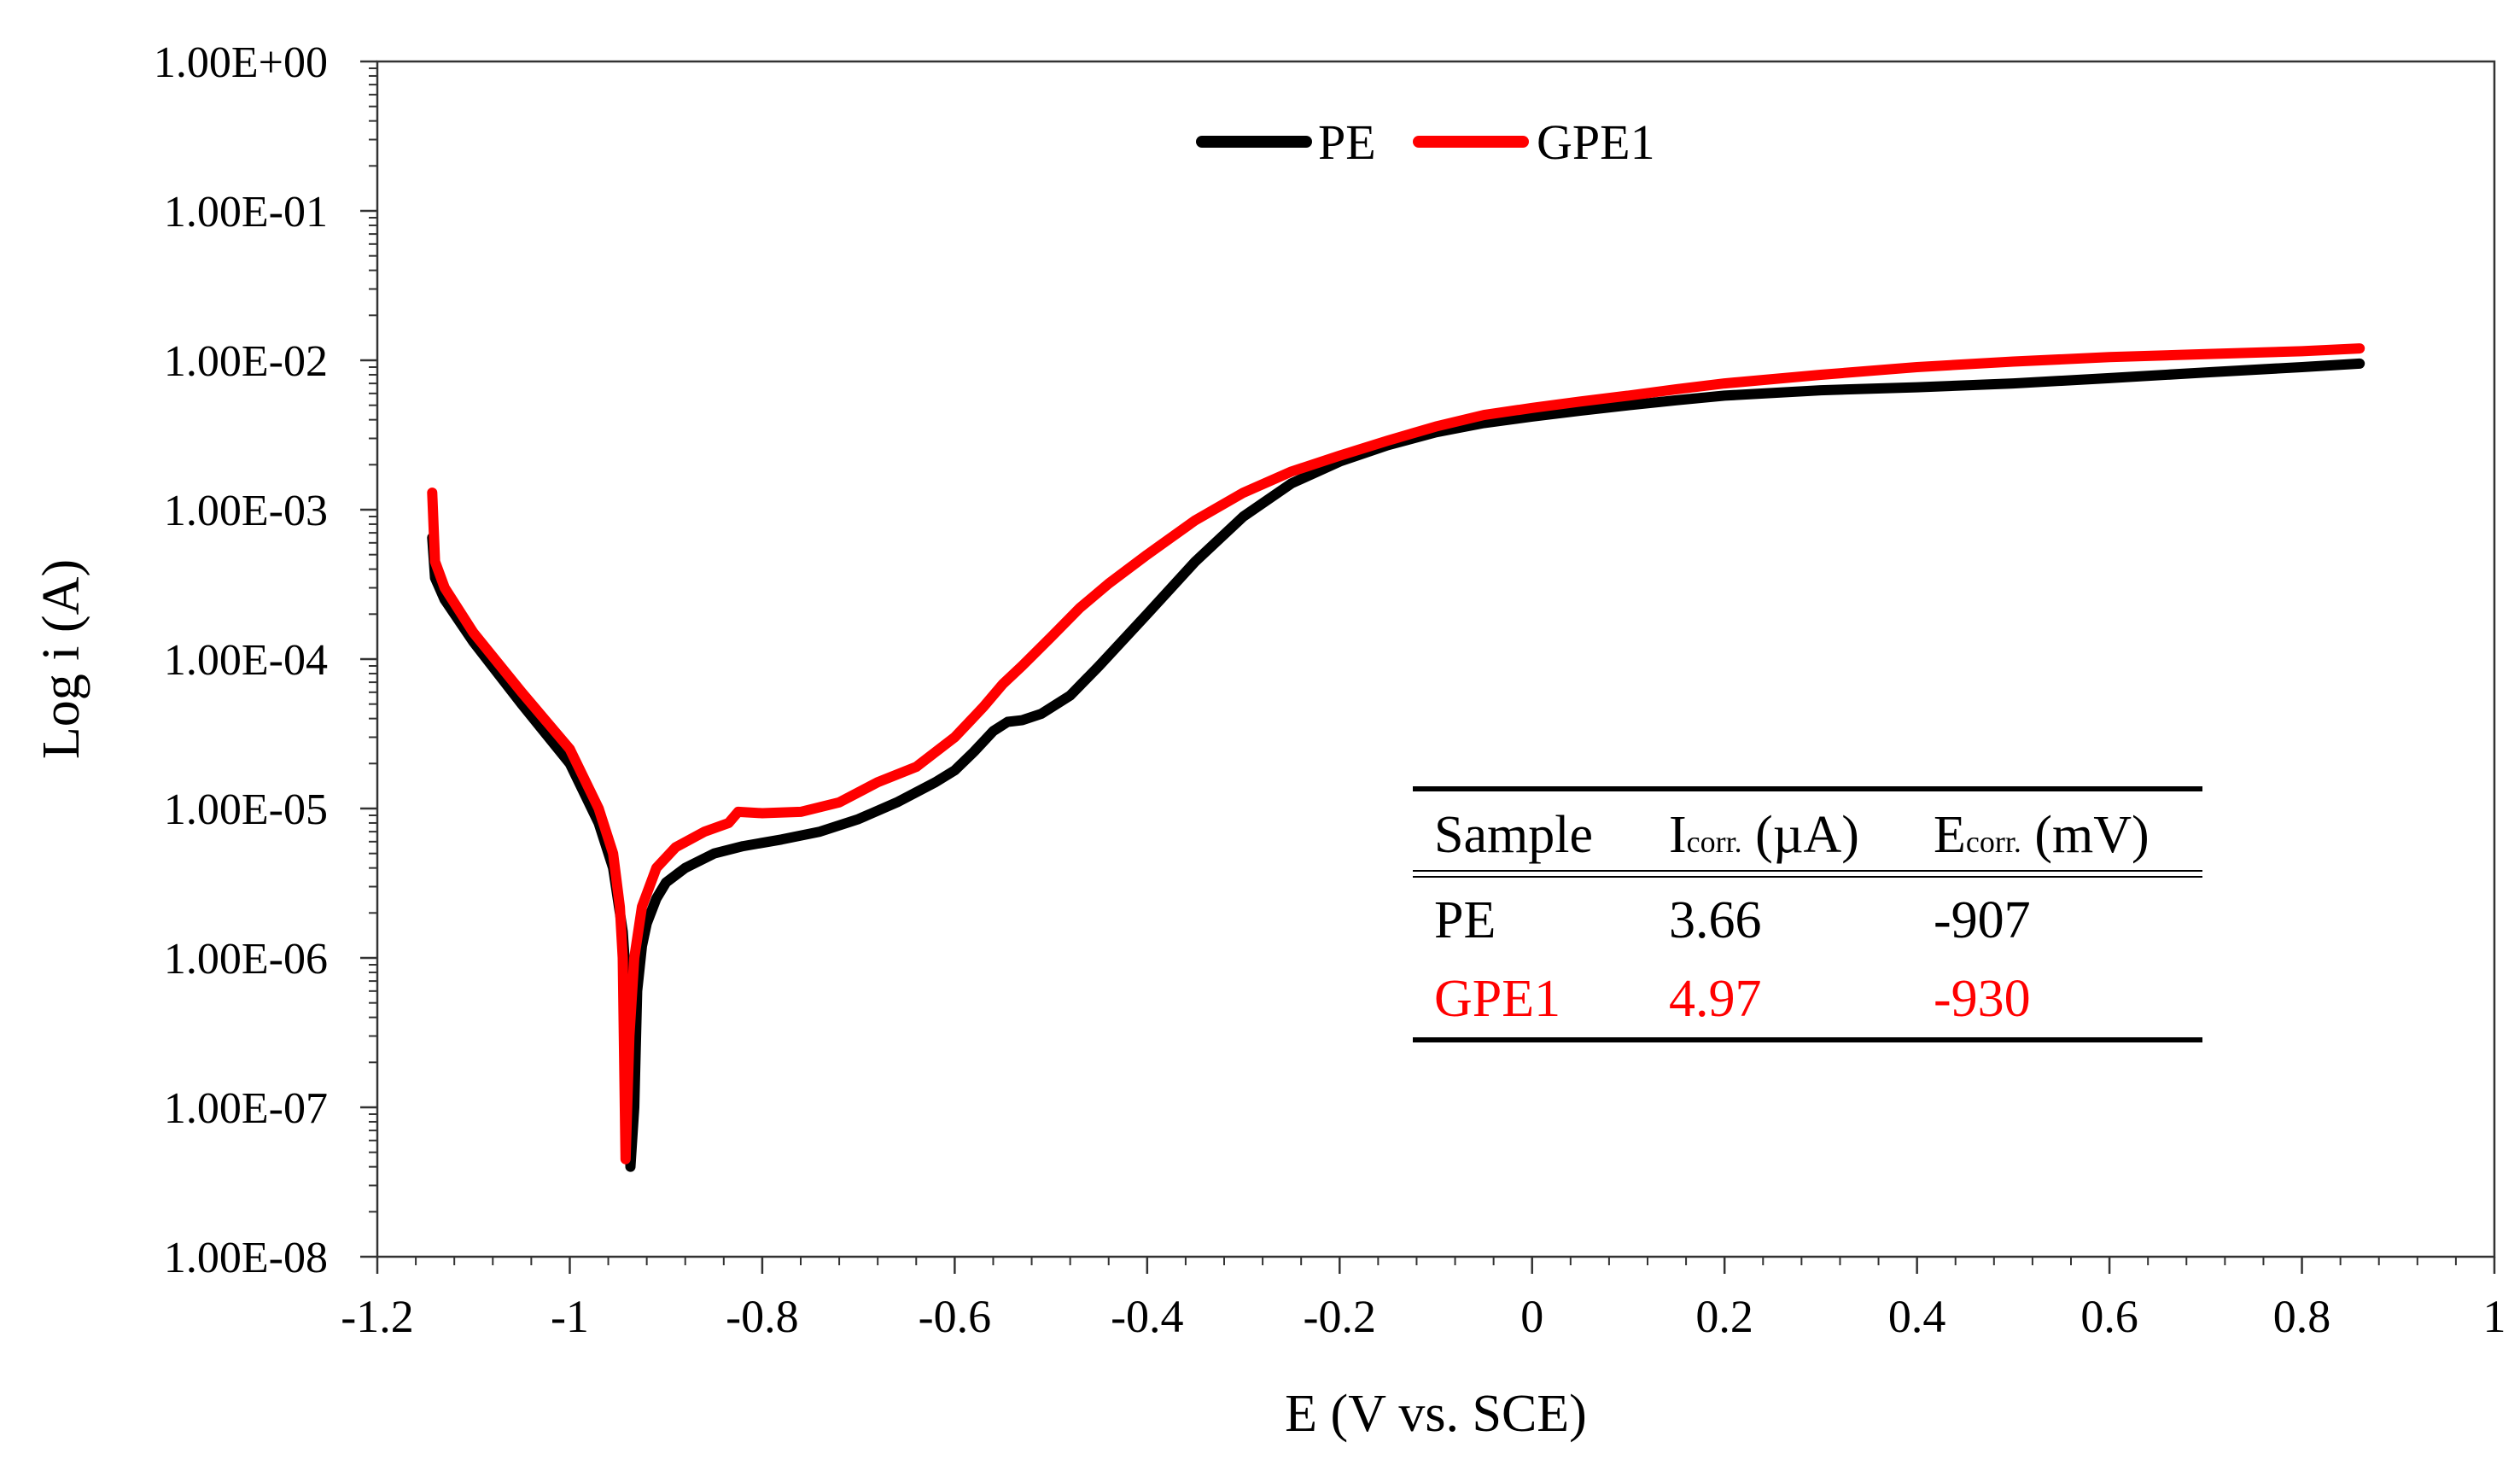 The image size is (2520, 1477). Describe the element at coordinates (570, 1316) in the screenshot. I see `x-tick-label: -1` at that location.